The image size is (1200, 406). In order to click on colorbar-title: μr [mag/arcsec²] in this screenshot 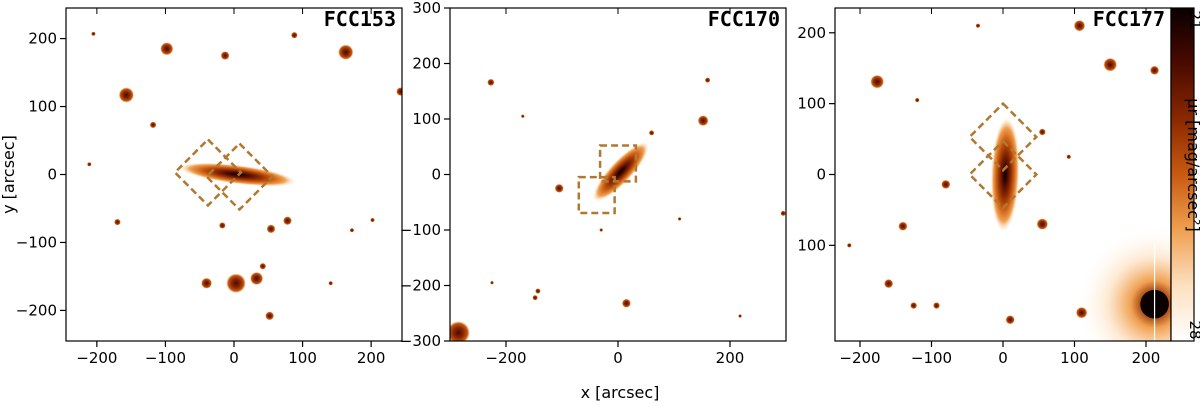, I will do `click(1192, 164)`.